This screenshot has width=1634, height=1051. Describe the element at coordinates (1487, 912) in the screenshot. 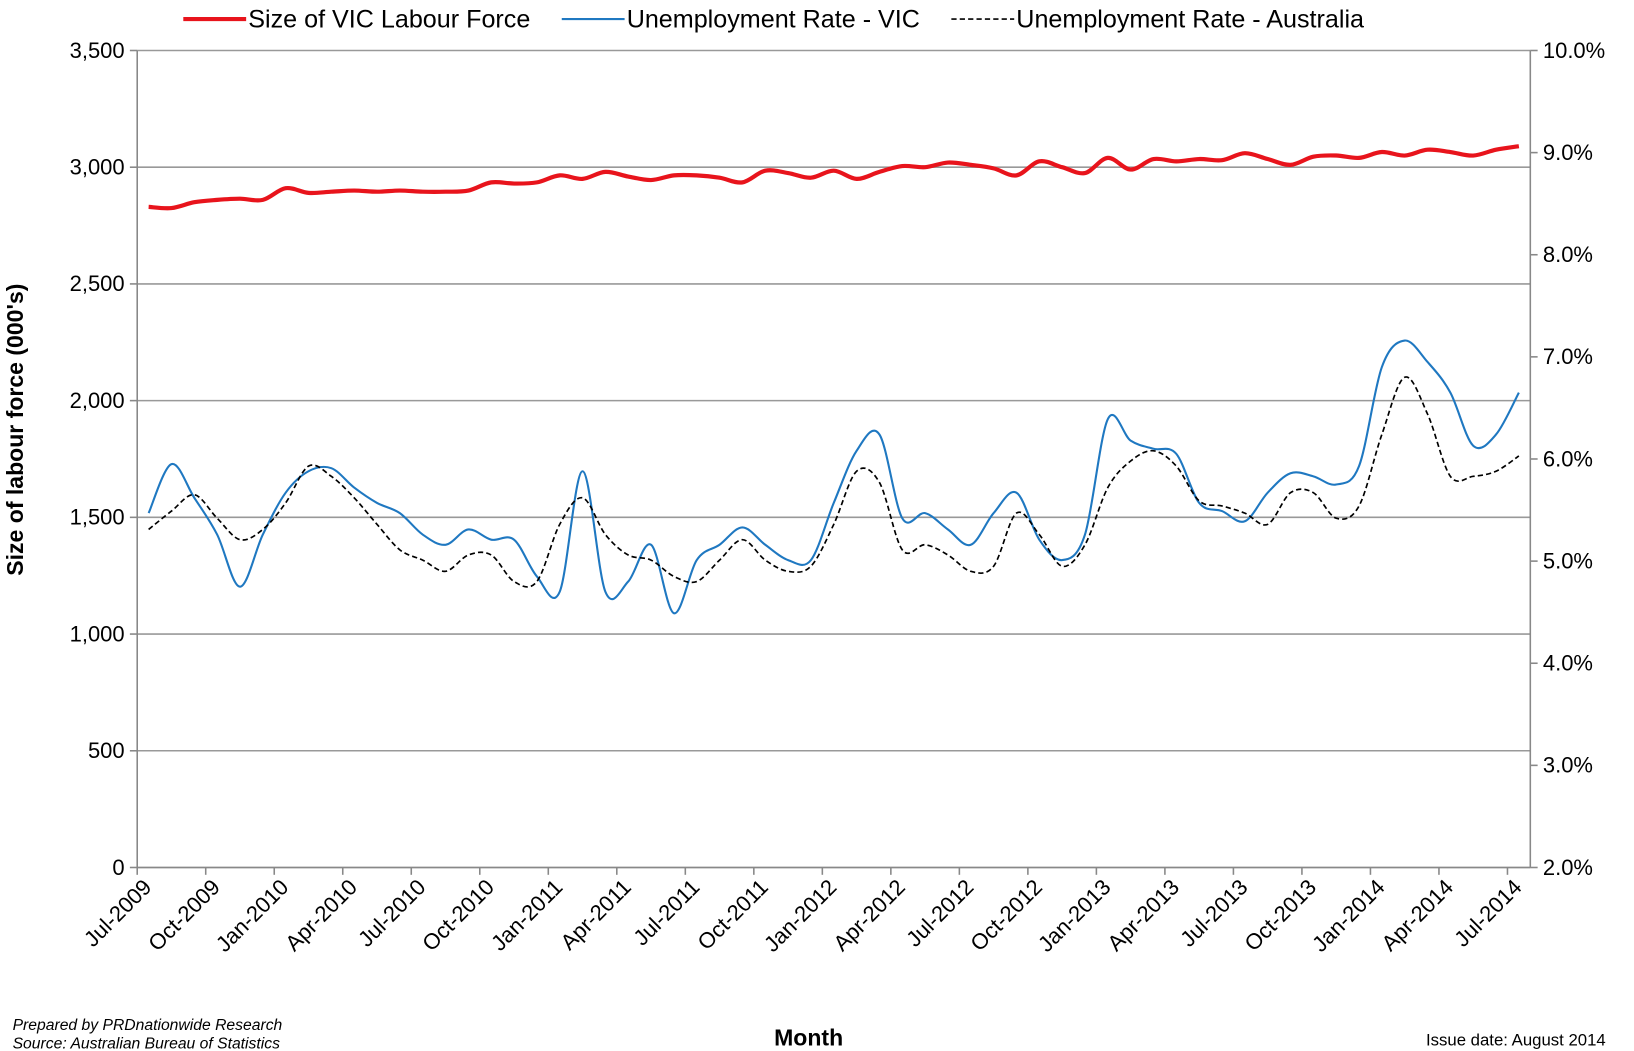

I see `x-tick-label: Jul-2014` at that location.